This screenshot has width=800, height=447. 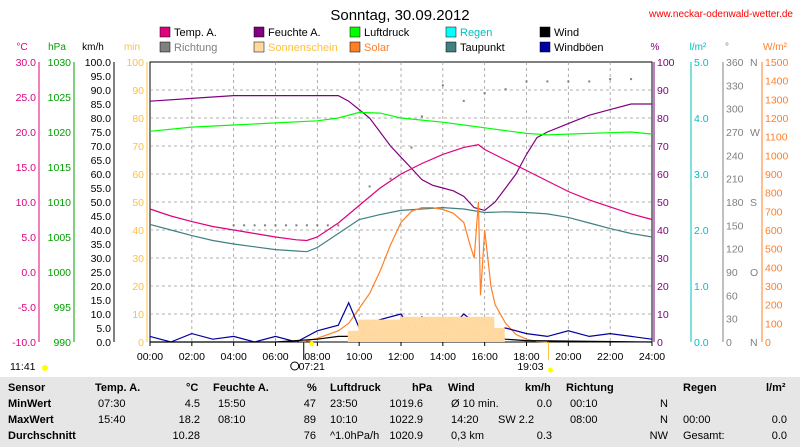 What do you see at coordinates (779, 436) in the screenshot?
I see `stats-cell-rain-val: 0.0` at bounding box center [779, 436].